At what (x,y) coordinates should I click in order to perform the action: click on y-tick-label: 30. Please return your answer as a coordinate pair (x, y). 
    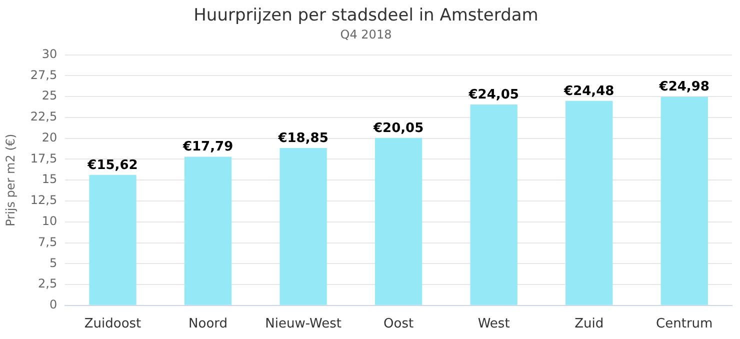
    Looking at the image, I should click on (50, 53).